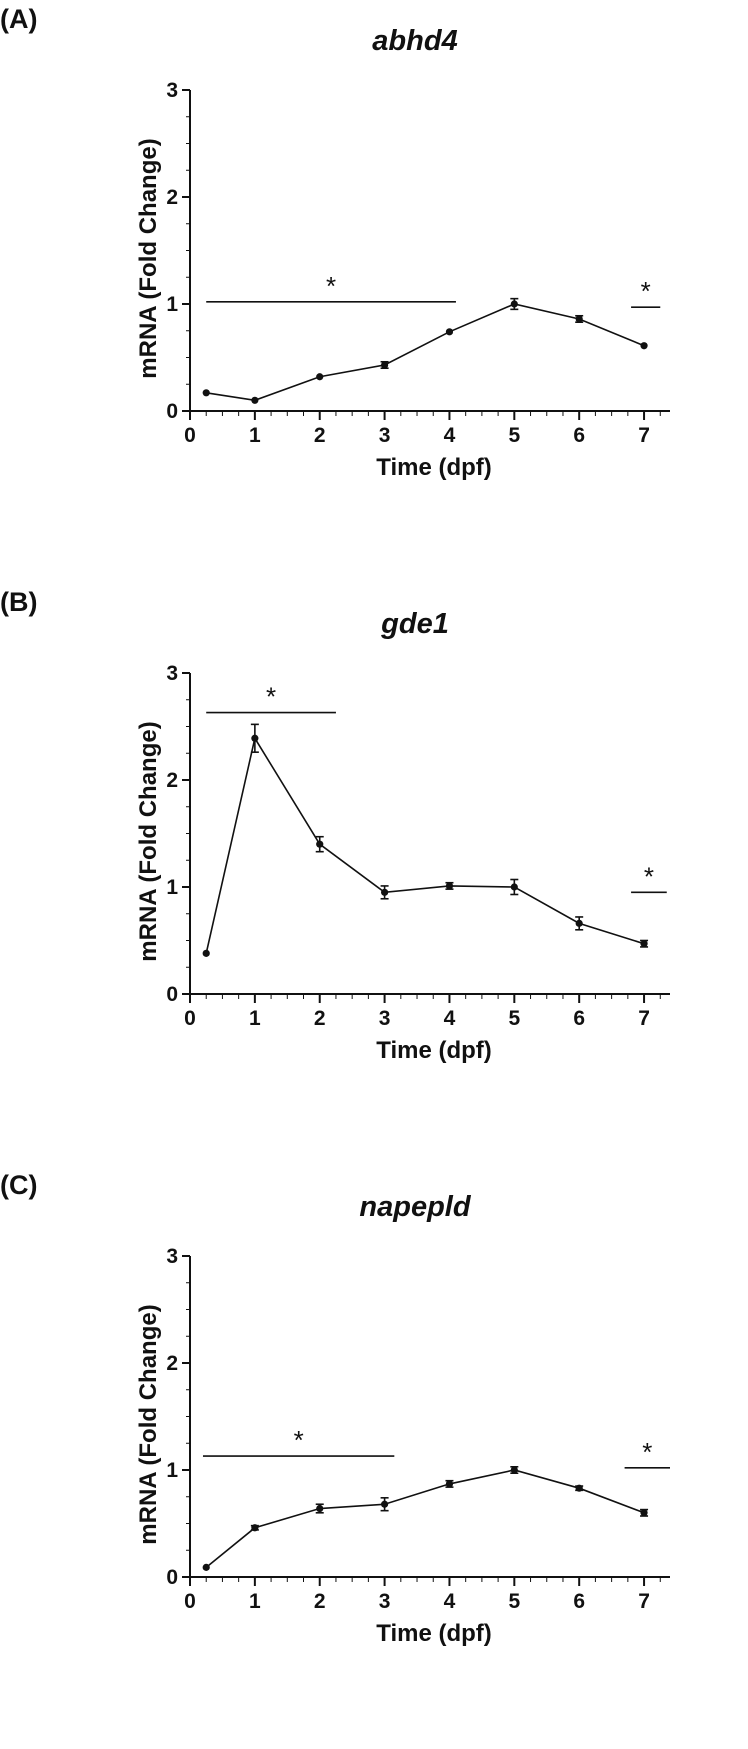 The height and width of the screenshot is (1749, 748). I want to click on panel-label: (C), so click(18, 1185).